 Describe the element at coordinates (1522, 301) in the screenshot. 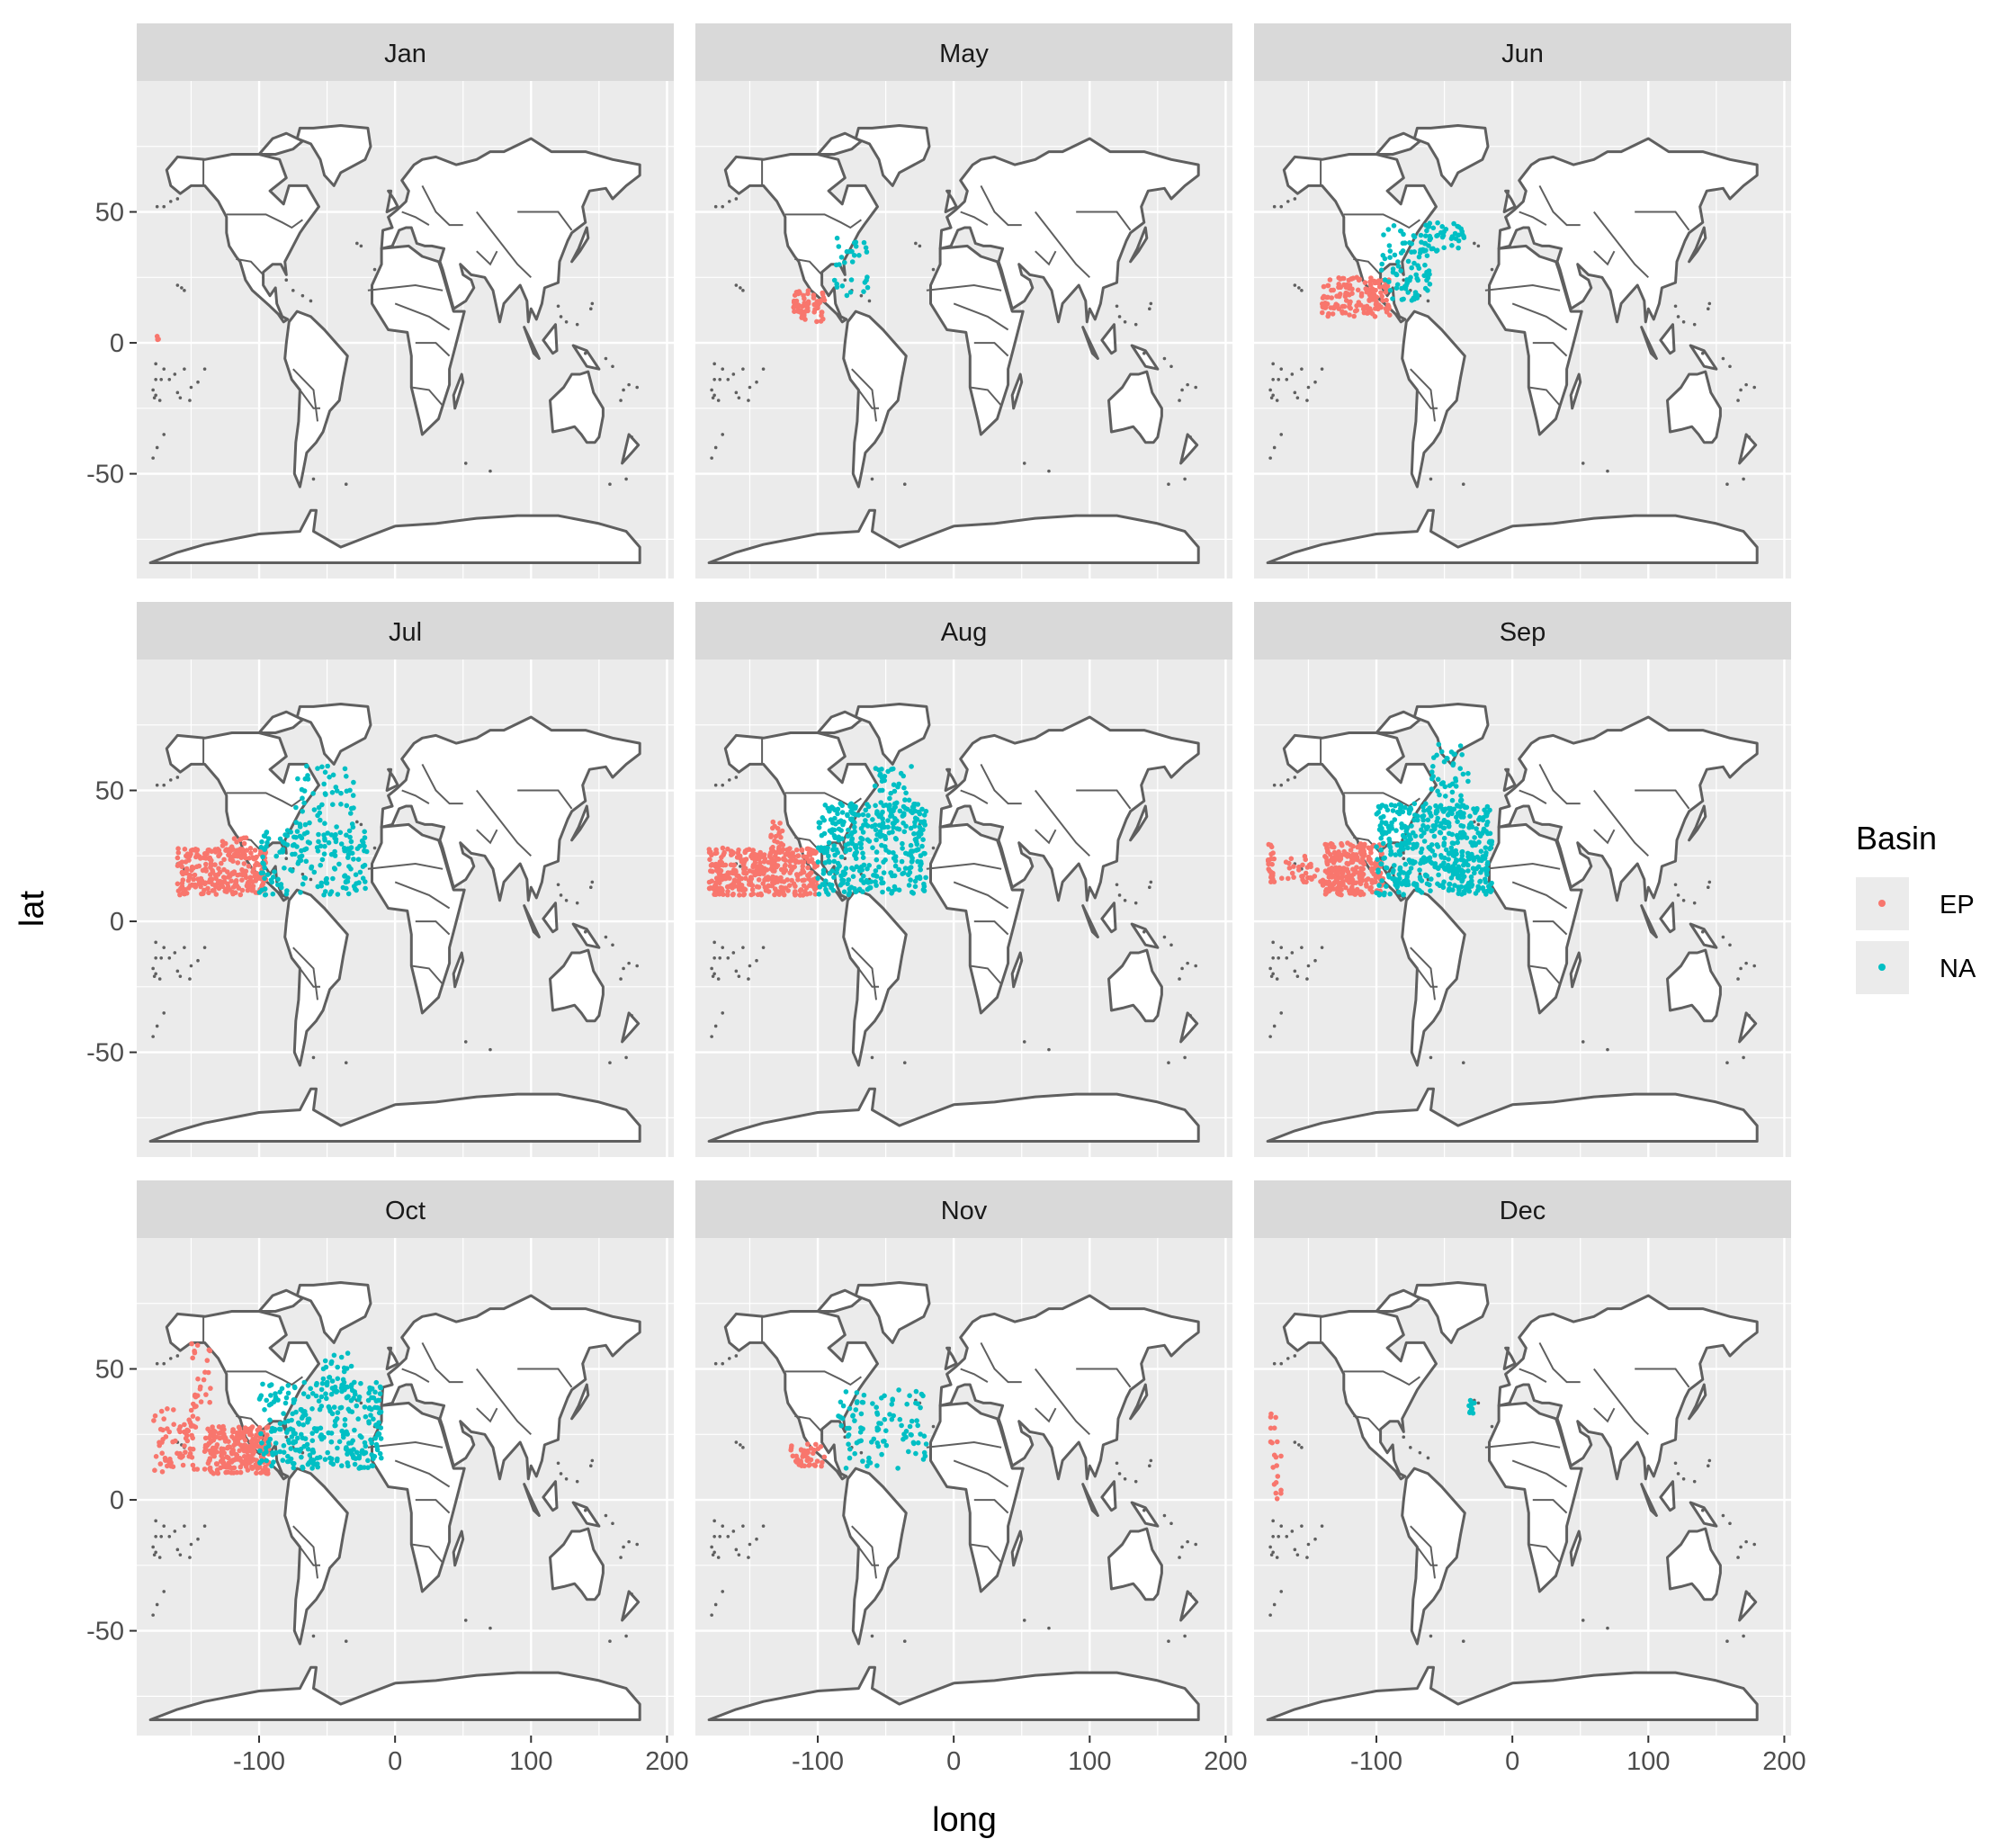

I see `facet-panel-jun: Jun` at that location.